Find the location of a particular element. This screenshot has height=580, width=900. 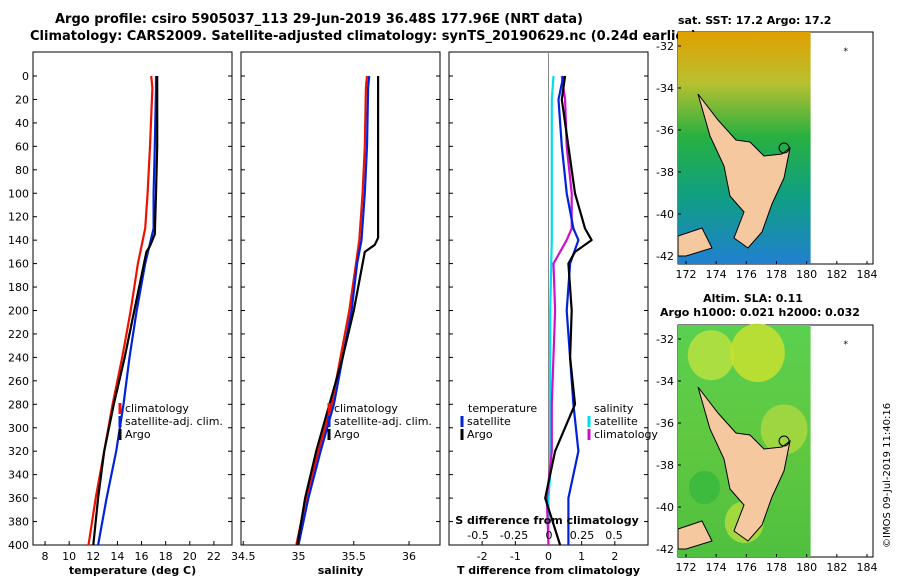

sla-map-lat-label: -32 is located at coordinates (665, 339).